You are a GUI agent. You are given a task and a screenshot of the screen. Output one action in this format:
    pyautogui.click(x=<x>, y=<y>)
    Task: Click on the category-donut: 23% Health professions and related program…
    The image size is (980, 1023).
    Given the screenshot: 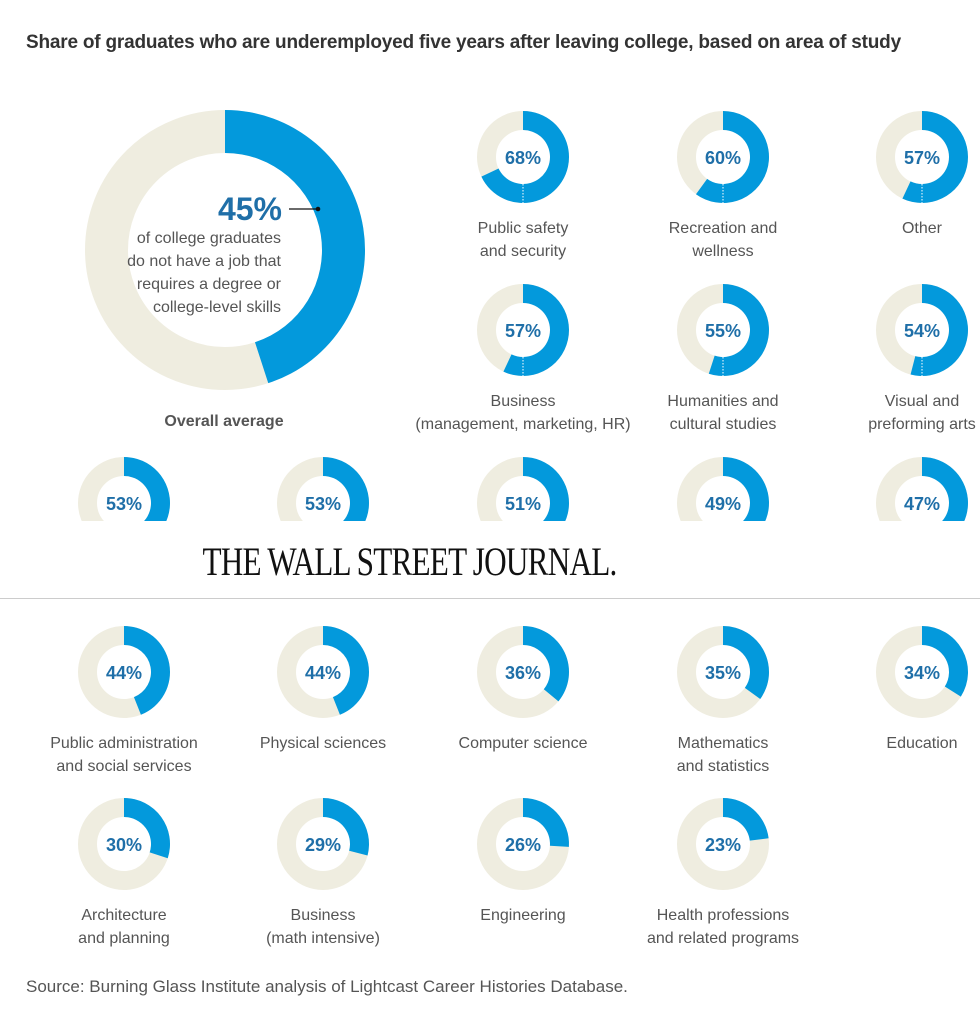 What is the action you would take?
    pyautogui.click(x=723, y=872)
    